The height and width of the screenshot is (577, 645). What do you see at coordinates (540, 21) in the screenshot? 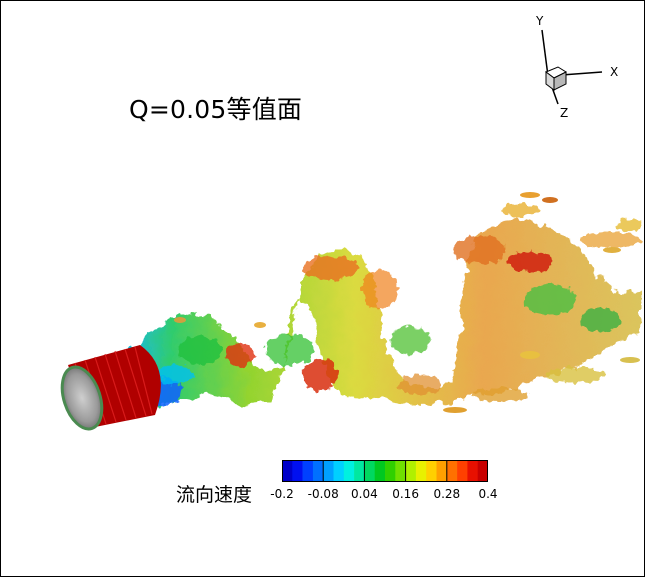
I see `axis-label-y: Y` at bounding box center [540, 21].